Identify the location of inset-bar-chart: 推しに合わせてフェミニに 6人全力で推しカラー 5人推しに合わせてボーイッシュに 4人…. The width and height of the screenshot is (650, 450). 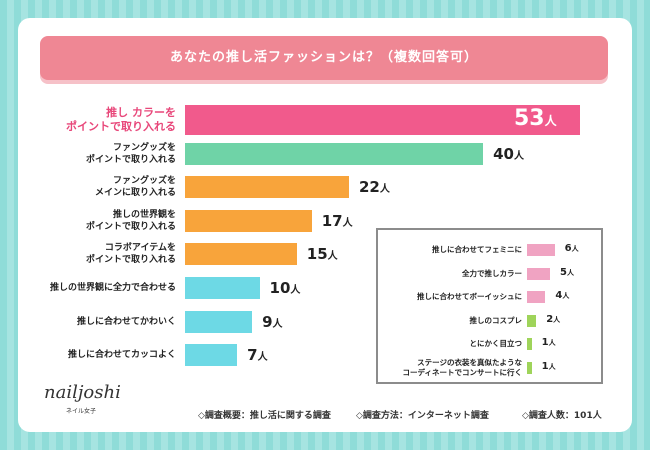
(489, 306).